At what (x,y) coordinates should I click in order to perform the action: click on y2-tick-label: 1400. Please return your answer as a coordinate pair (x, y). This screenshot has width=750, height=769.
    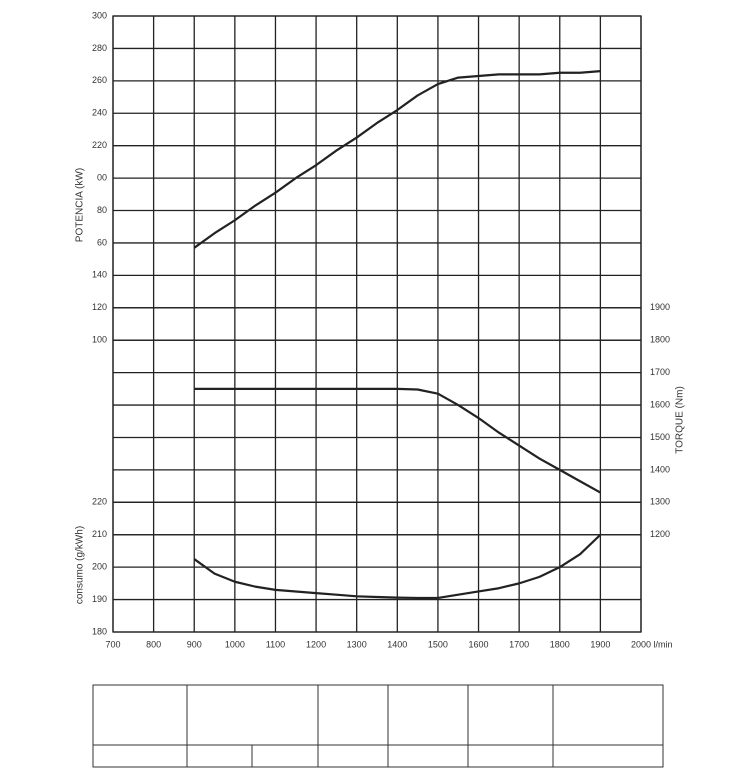
    Looking at the image, I should click on (660, 469).